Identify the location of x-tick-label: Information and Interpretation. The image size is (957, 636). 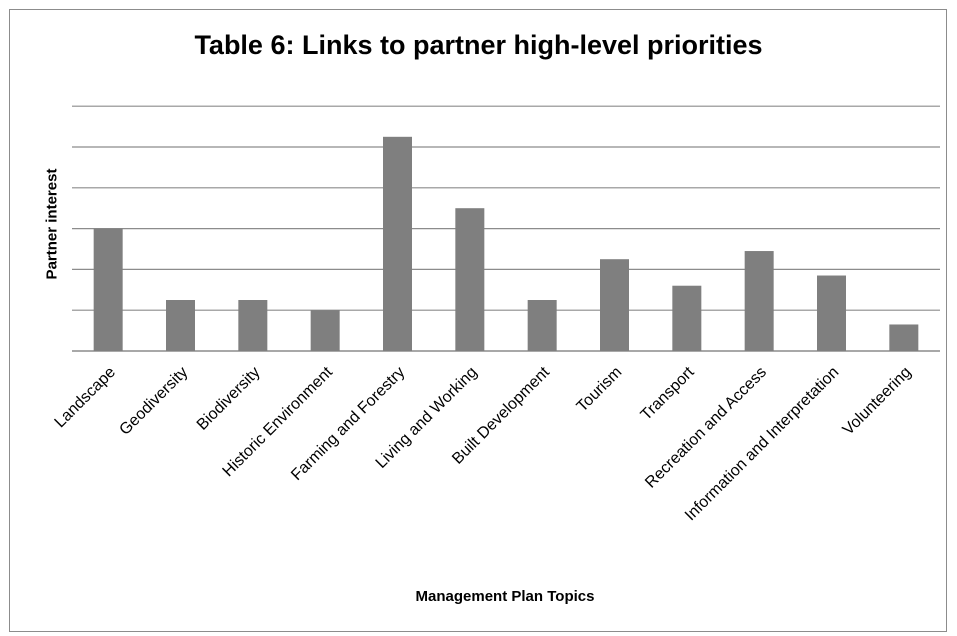
(762, 444).